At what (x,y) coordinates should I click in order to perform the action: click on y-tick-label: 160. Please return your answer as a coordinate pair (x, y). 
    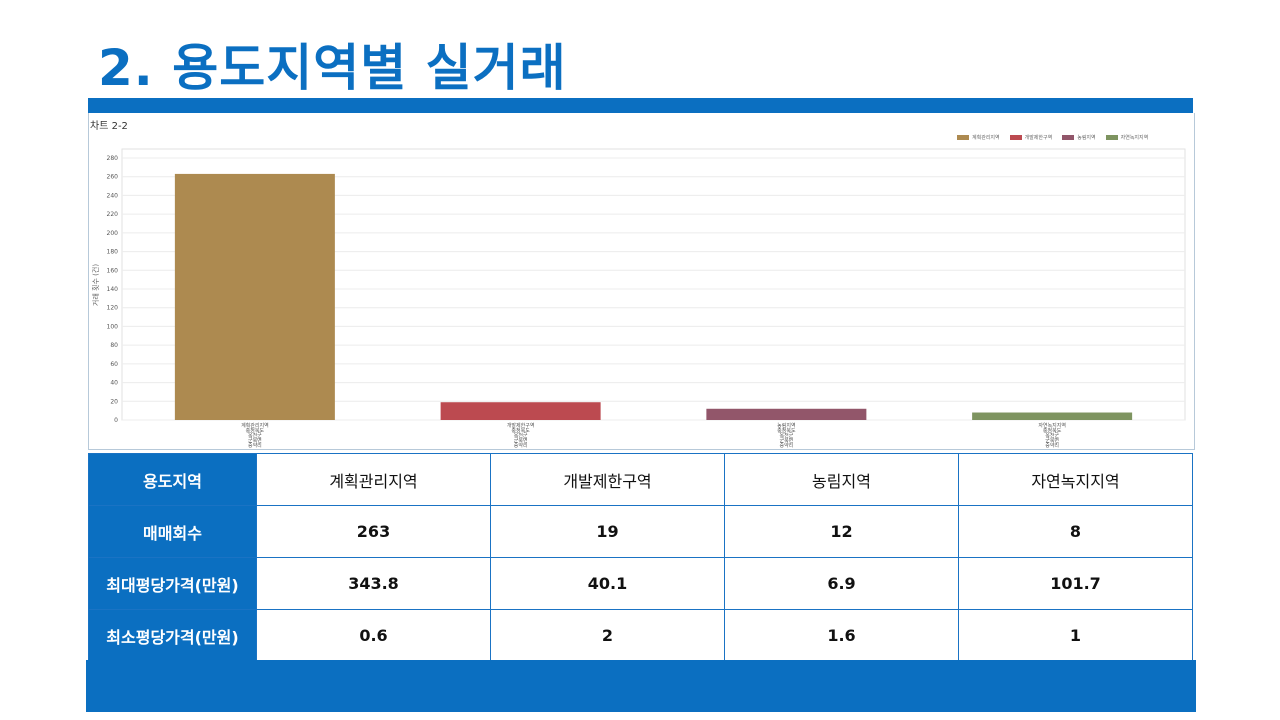
    Looking at the image, I should click on (113, 270).